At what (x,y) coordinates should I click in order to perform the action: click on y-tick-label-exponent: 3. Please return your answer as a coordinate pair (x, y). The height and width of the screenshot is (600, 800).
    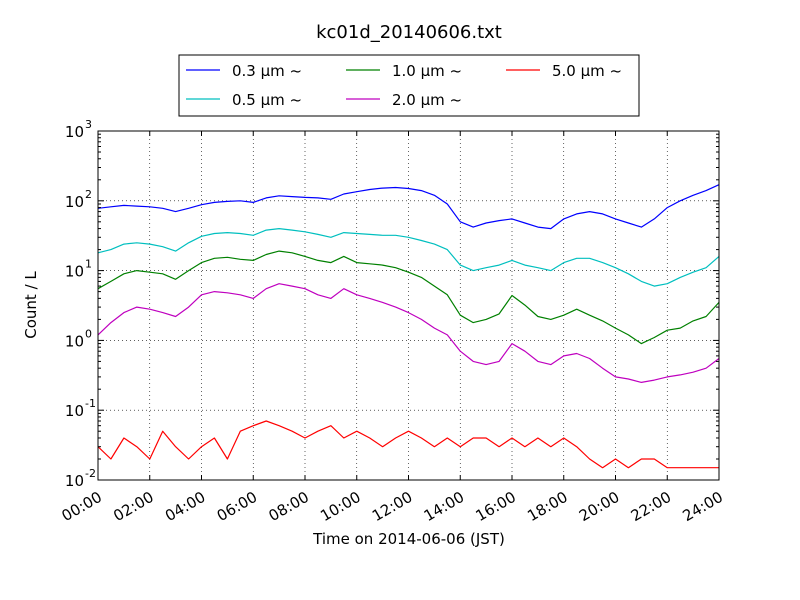
    Looking at the image, I should click on (88, 124).